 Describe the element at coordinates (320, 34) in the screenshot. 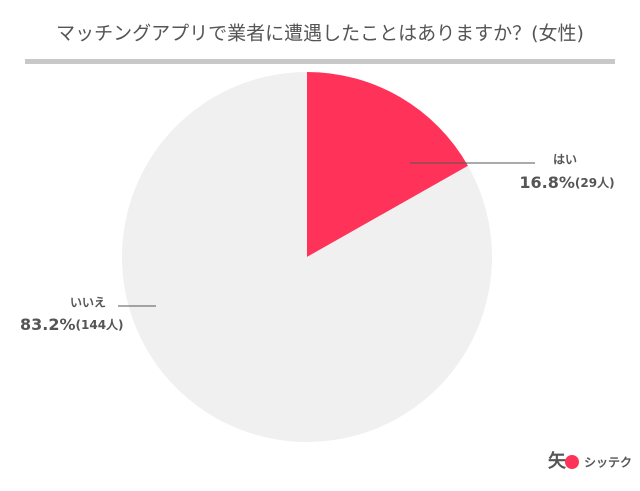

I see `chart-title: マッチングアプリで業者に遭遇したことはありますか？(女性)` at that location.